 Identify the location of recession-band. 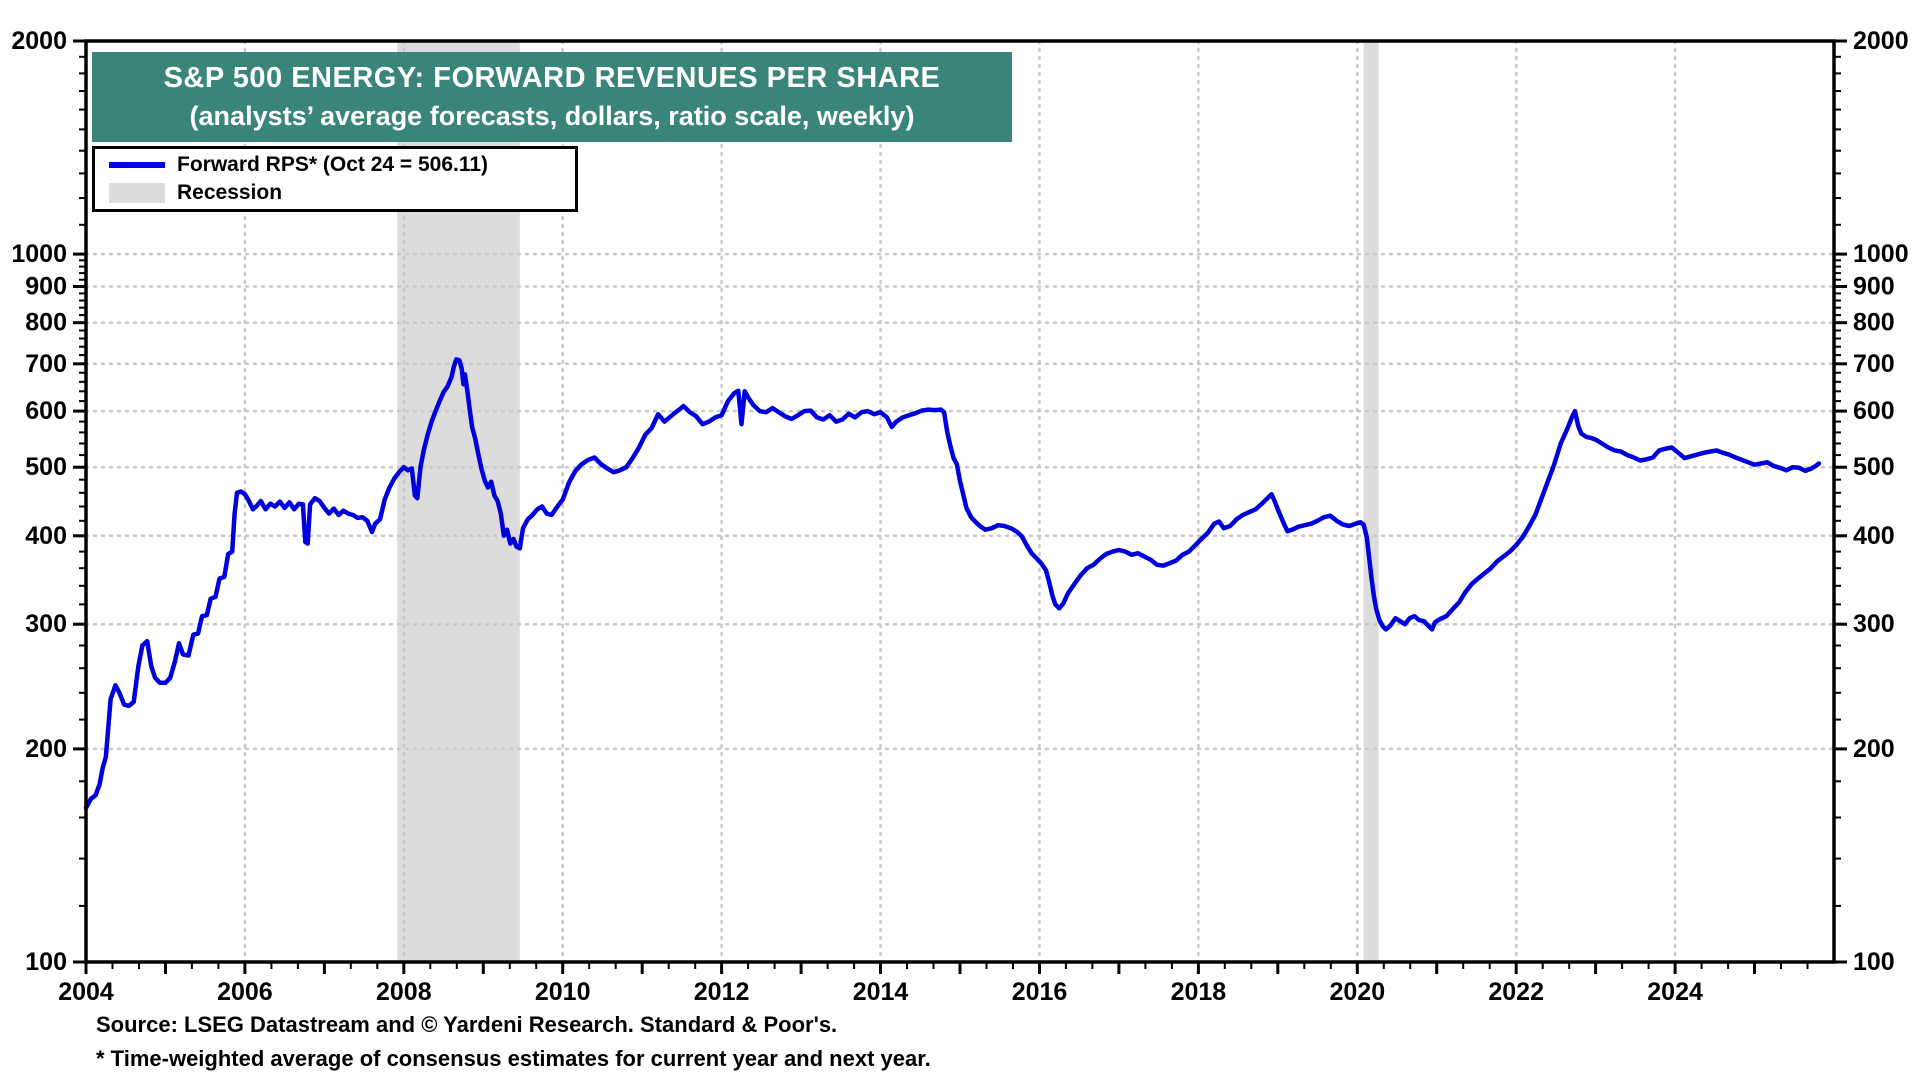
(1371, 501).